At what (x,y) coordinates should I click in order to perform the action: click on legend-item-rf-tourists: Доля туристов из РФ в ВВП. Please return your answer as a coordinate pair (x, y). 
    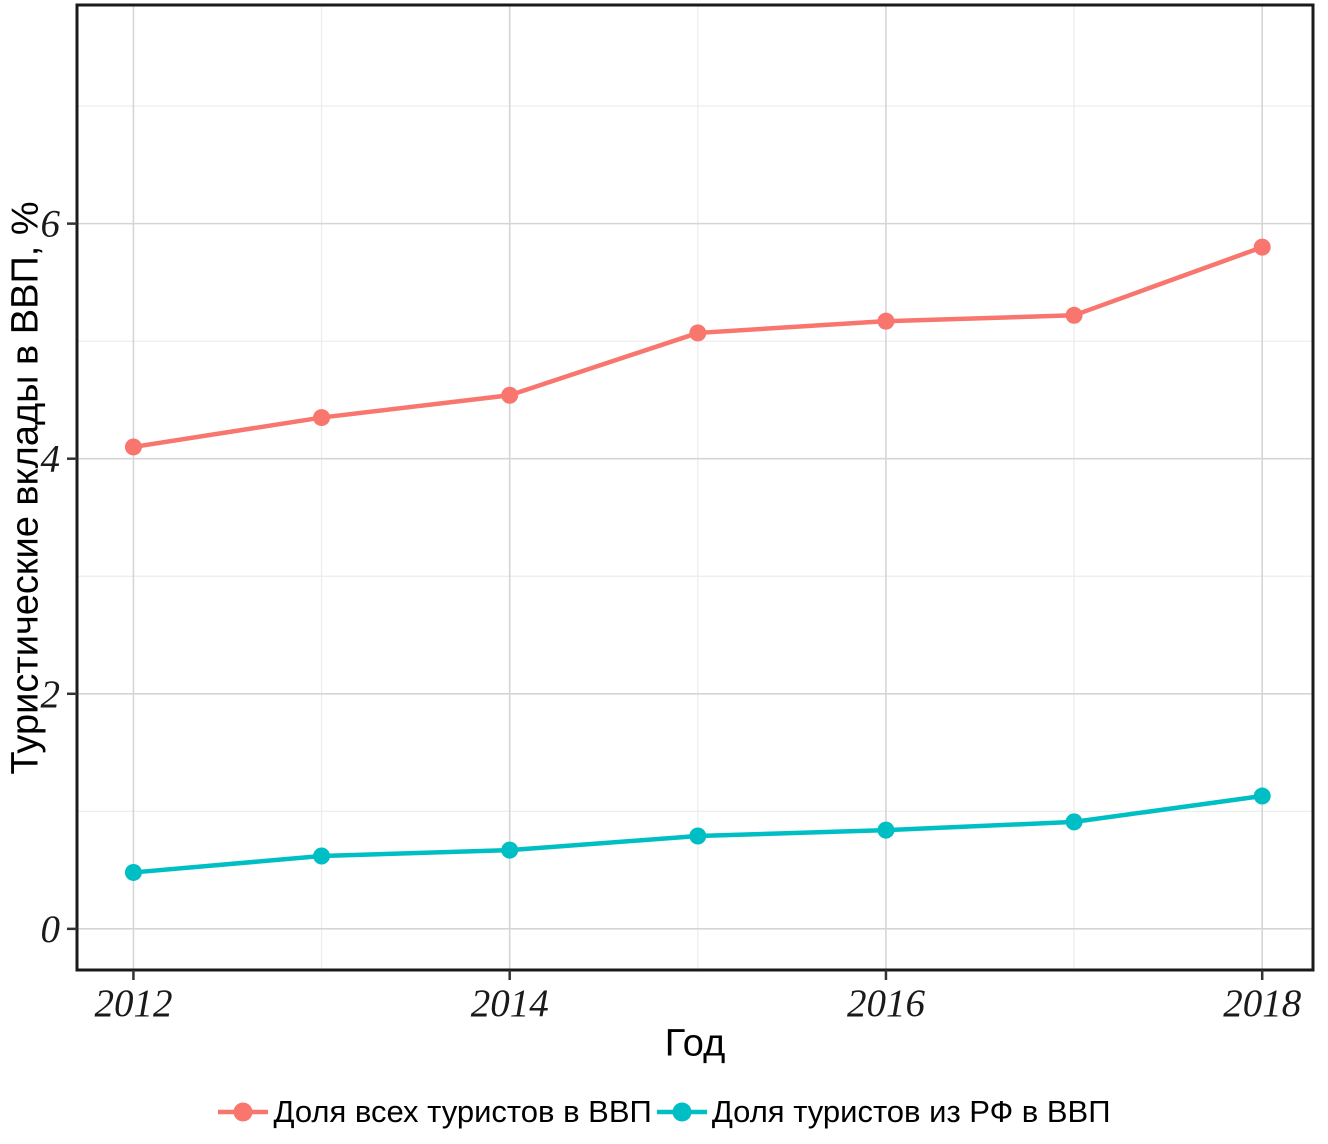
    Looking at the image, I should click on (883, 1112).